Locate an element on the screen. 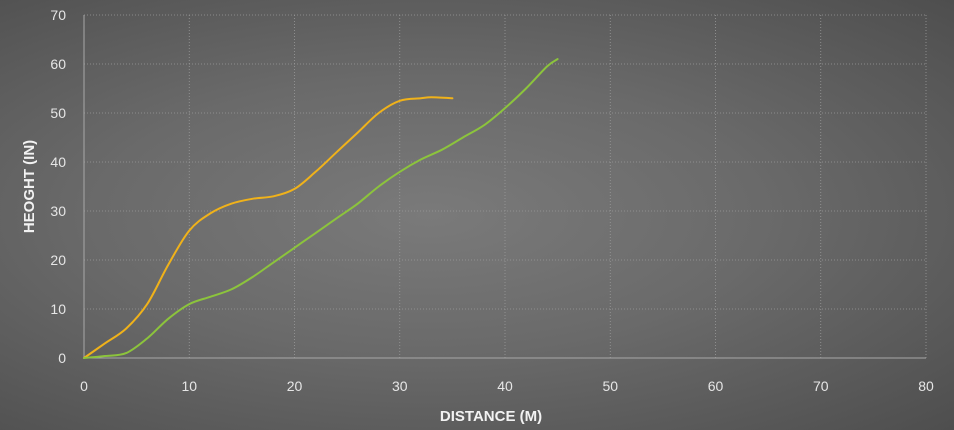  x-tick-label: 10 is located at coordinates (189, 386).